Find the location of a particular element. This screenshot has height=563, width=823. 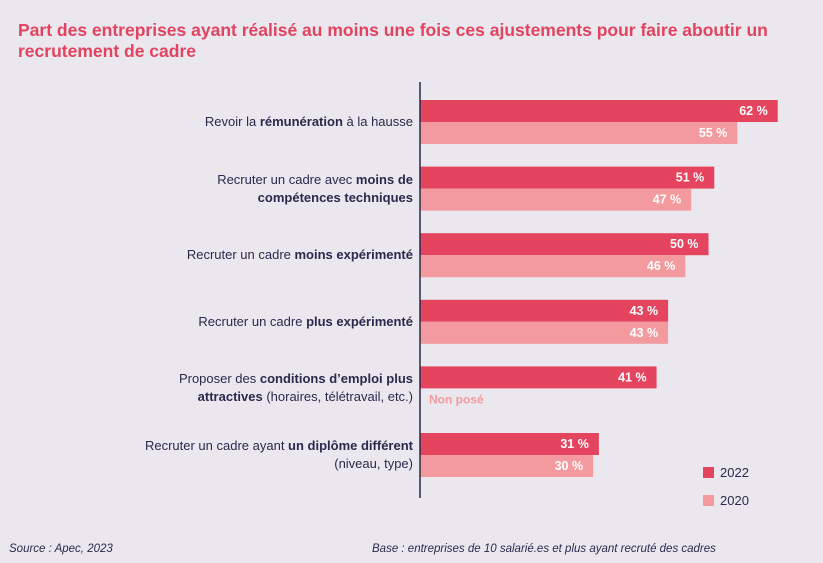

data-label-2022-5: 31 % is located at coordinates (574, 444).